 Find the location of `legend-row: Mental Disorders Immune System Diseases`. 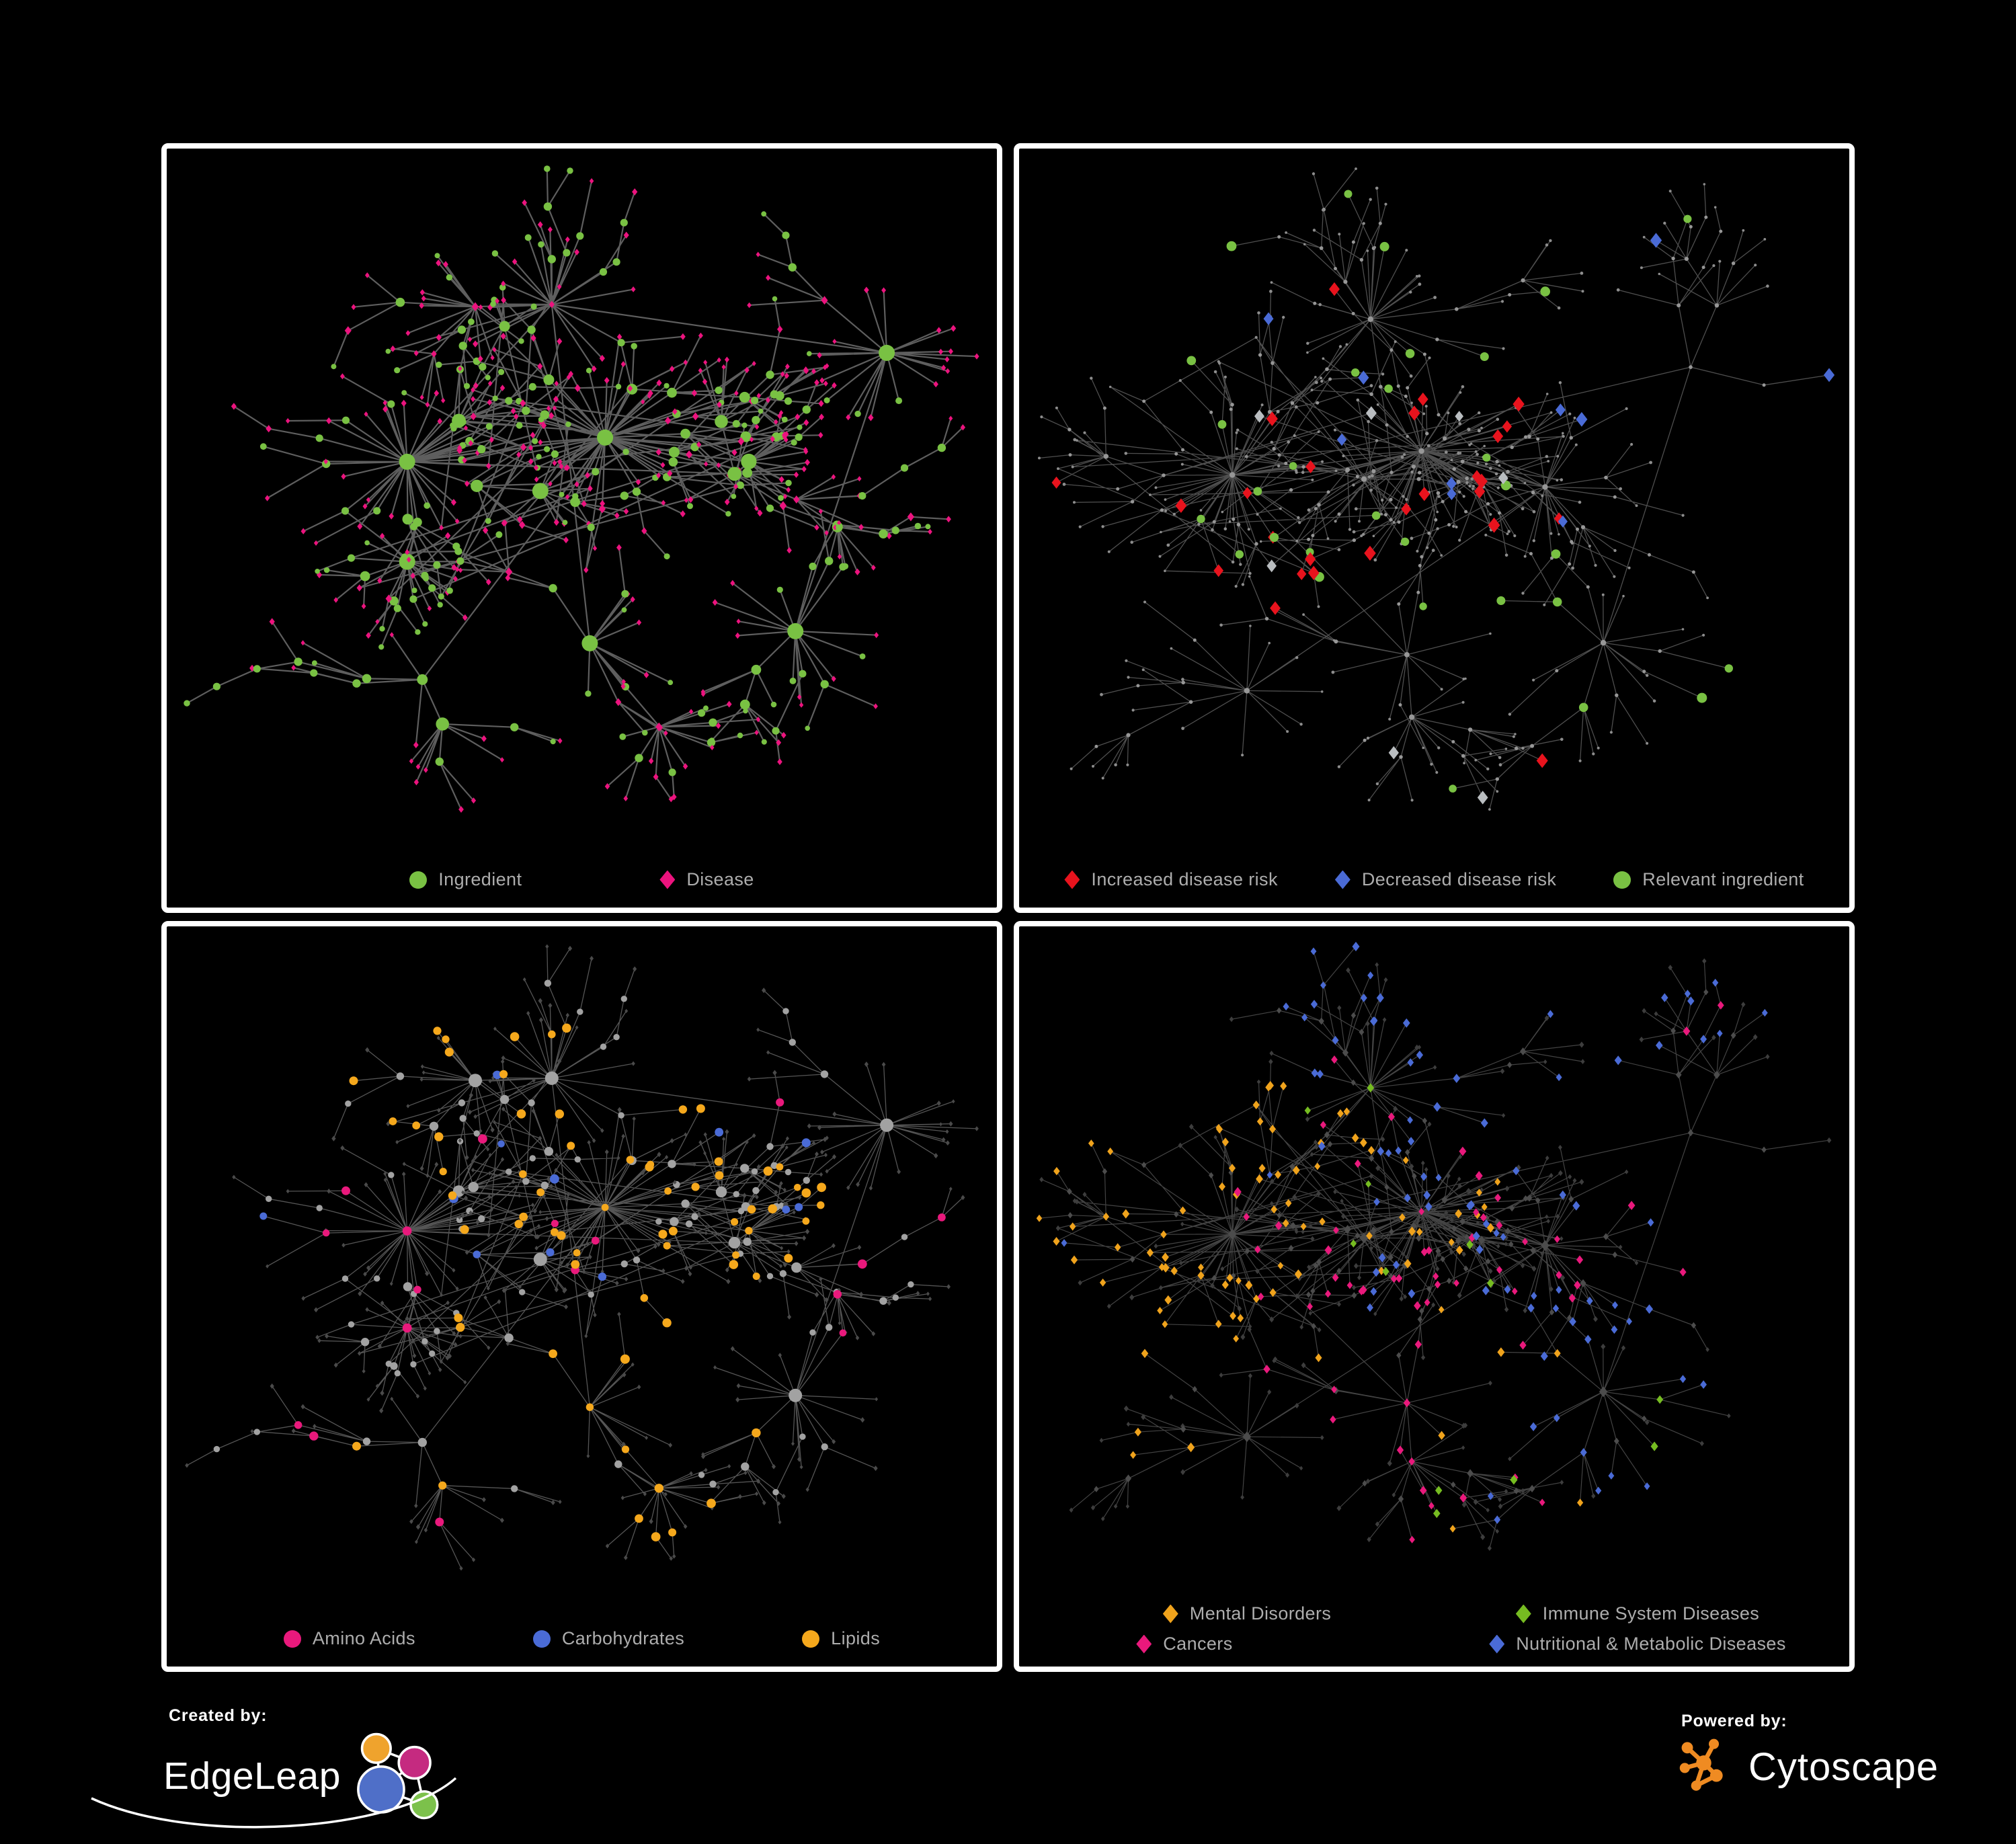

legend-row: Mental Disorders Immune System Diseases is located at coordinates (1461, 1613).